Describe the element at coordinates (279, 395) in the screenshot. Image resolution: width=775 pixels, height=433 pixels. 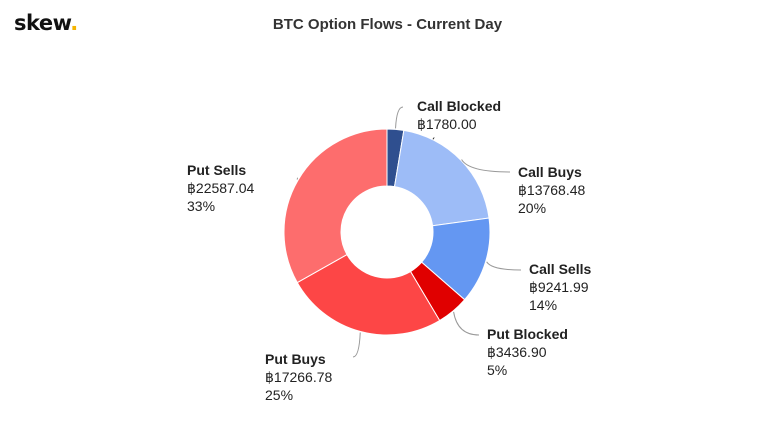
I see `slice-percent: 25%` at that location.